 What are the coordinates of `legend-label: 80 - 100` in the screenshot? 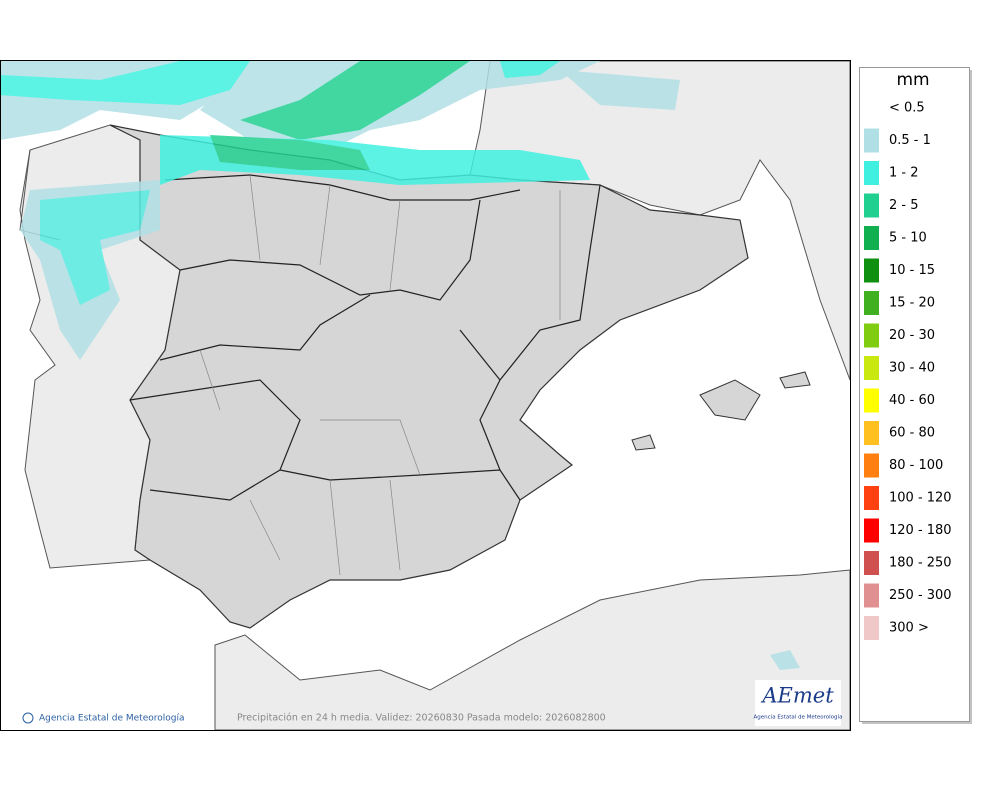 It's located at (916, 465).